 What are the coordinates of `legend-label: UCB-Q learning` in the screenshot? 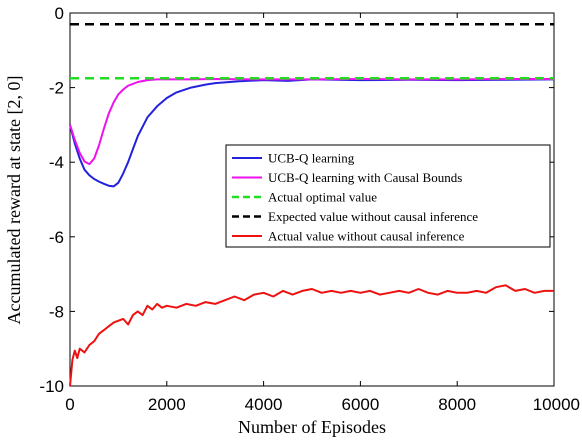 It's located at (311, 158).